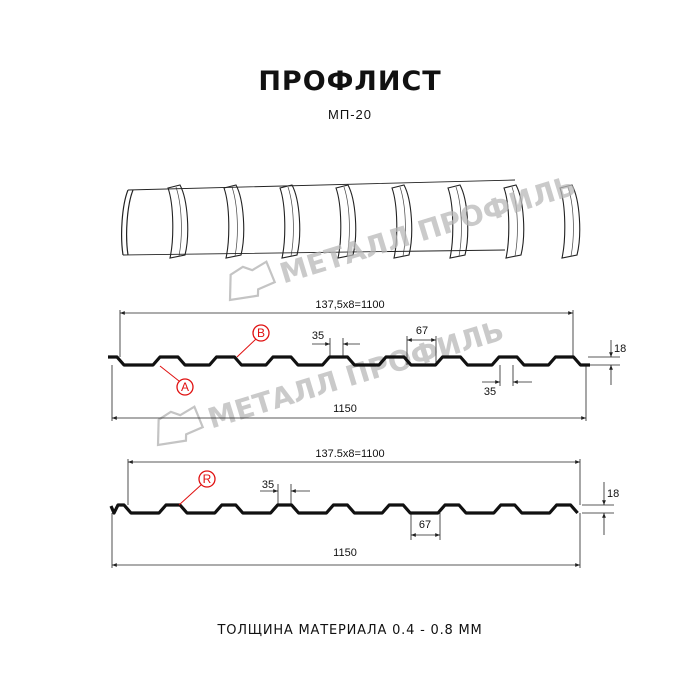 Image resolution: width=700 pixels, height=700 pixels. I want to click on profile-1-drawing: 137,5x8=1100 1150 35 67 35 18 B A, so click(367, 360).